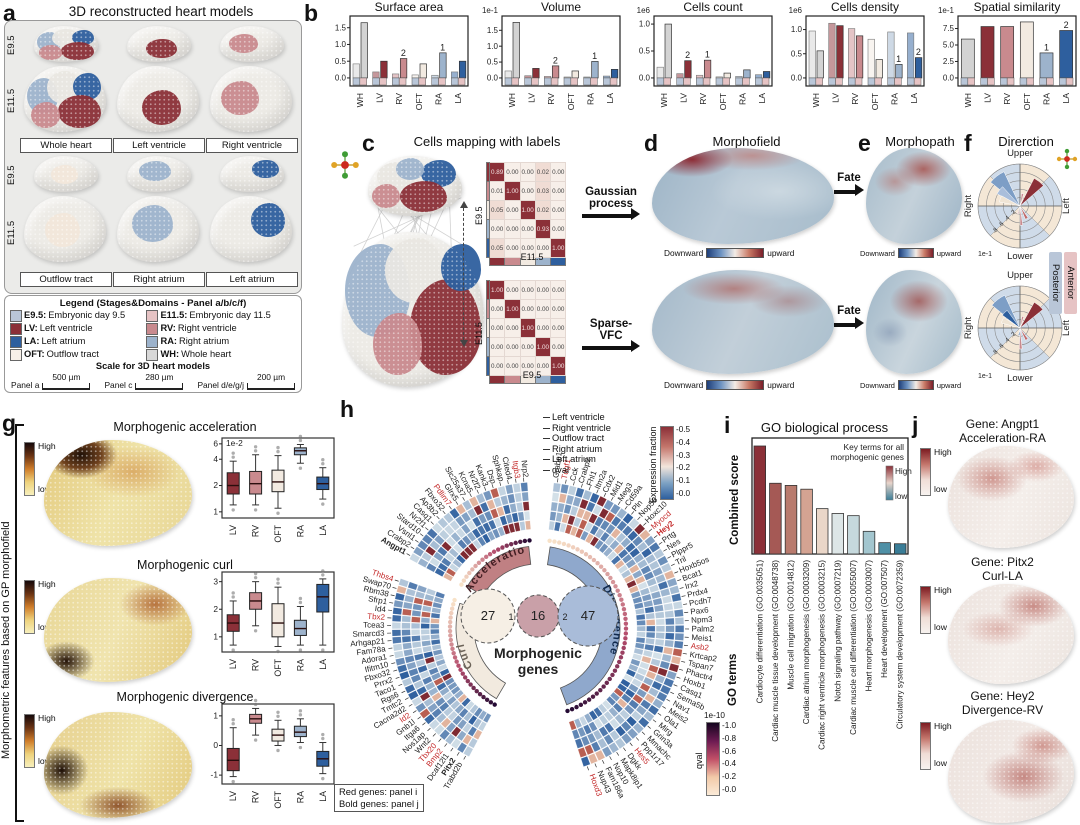 This screenshot has width=1080, height=825. I want to click on svg-text: 1e6, so click(644, 10).